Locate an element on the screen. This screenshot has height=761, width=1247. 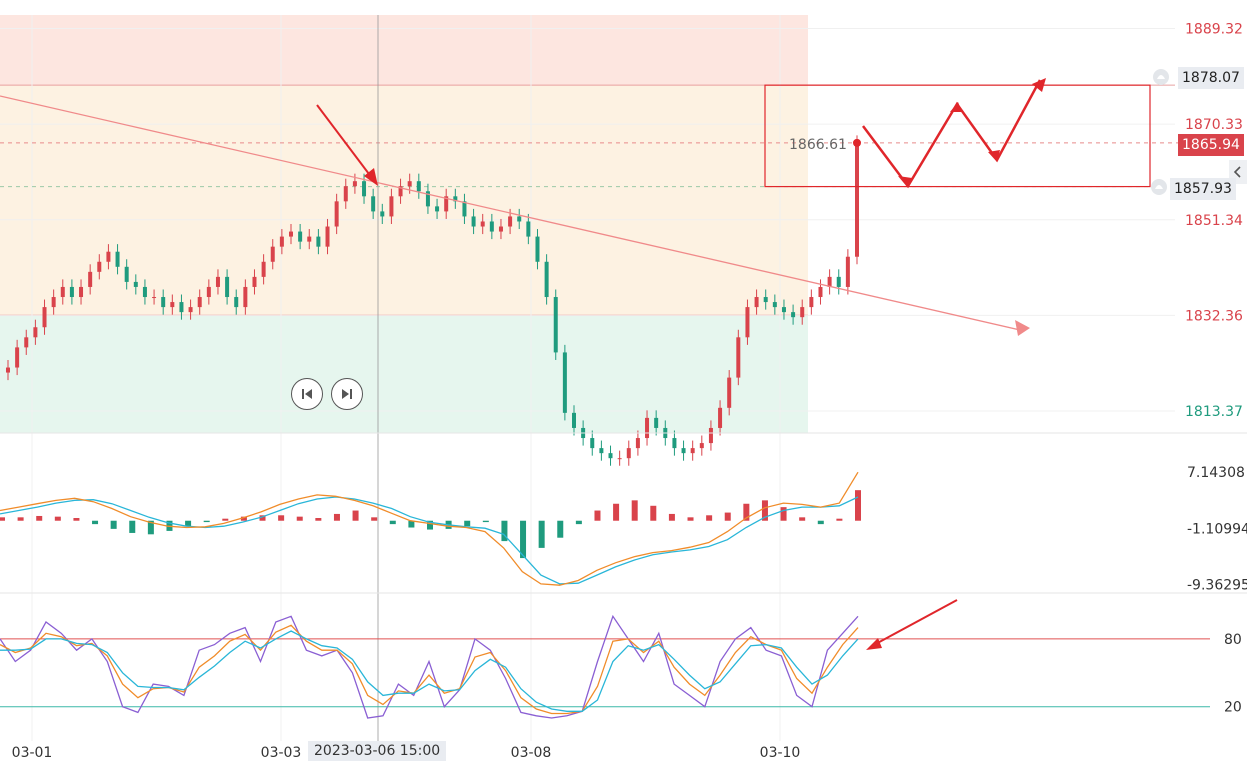
trend-arrow-head is located at coordinates (1022, 328).